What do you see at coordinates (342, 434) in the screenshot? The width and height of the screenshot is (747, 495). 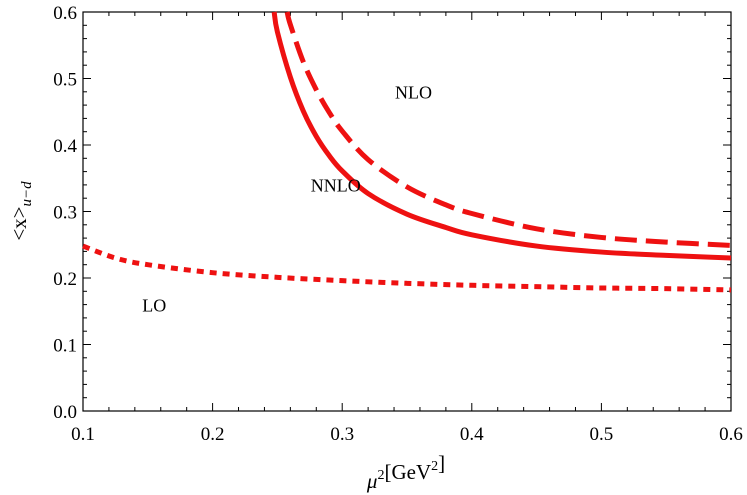 I see `x-tick-label: 0.3` at bounding box center [342, 434].